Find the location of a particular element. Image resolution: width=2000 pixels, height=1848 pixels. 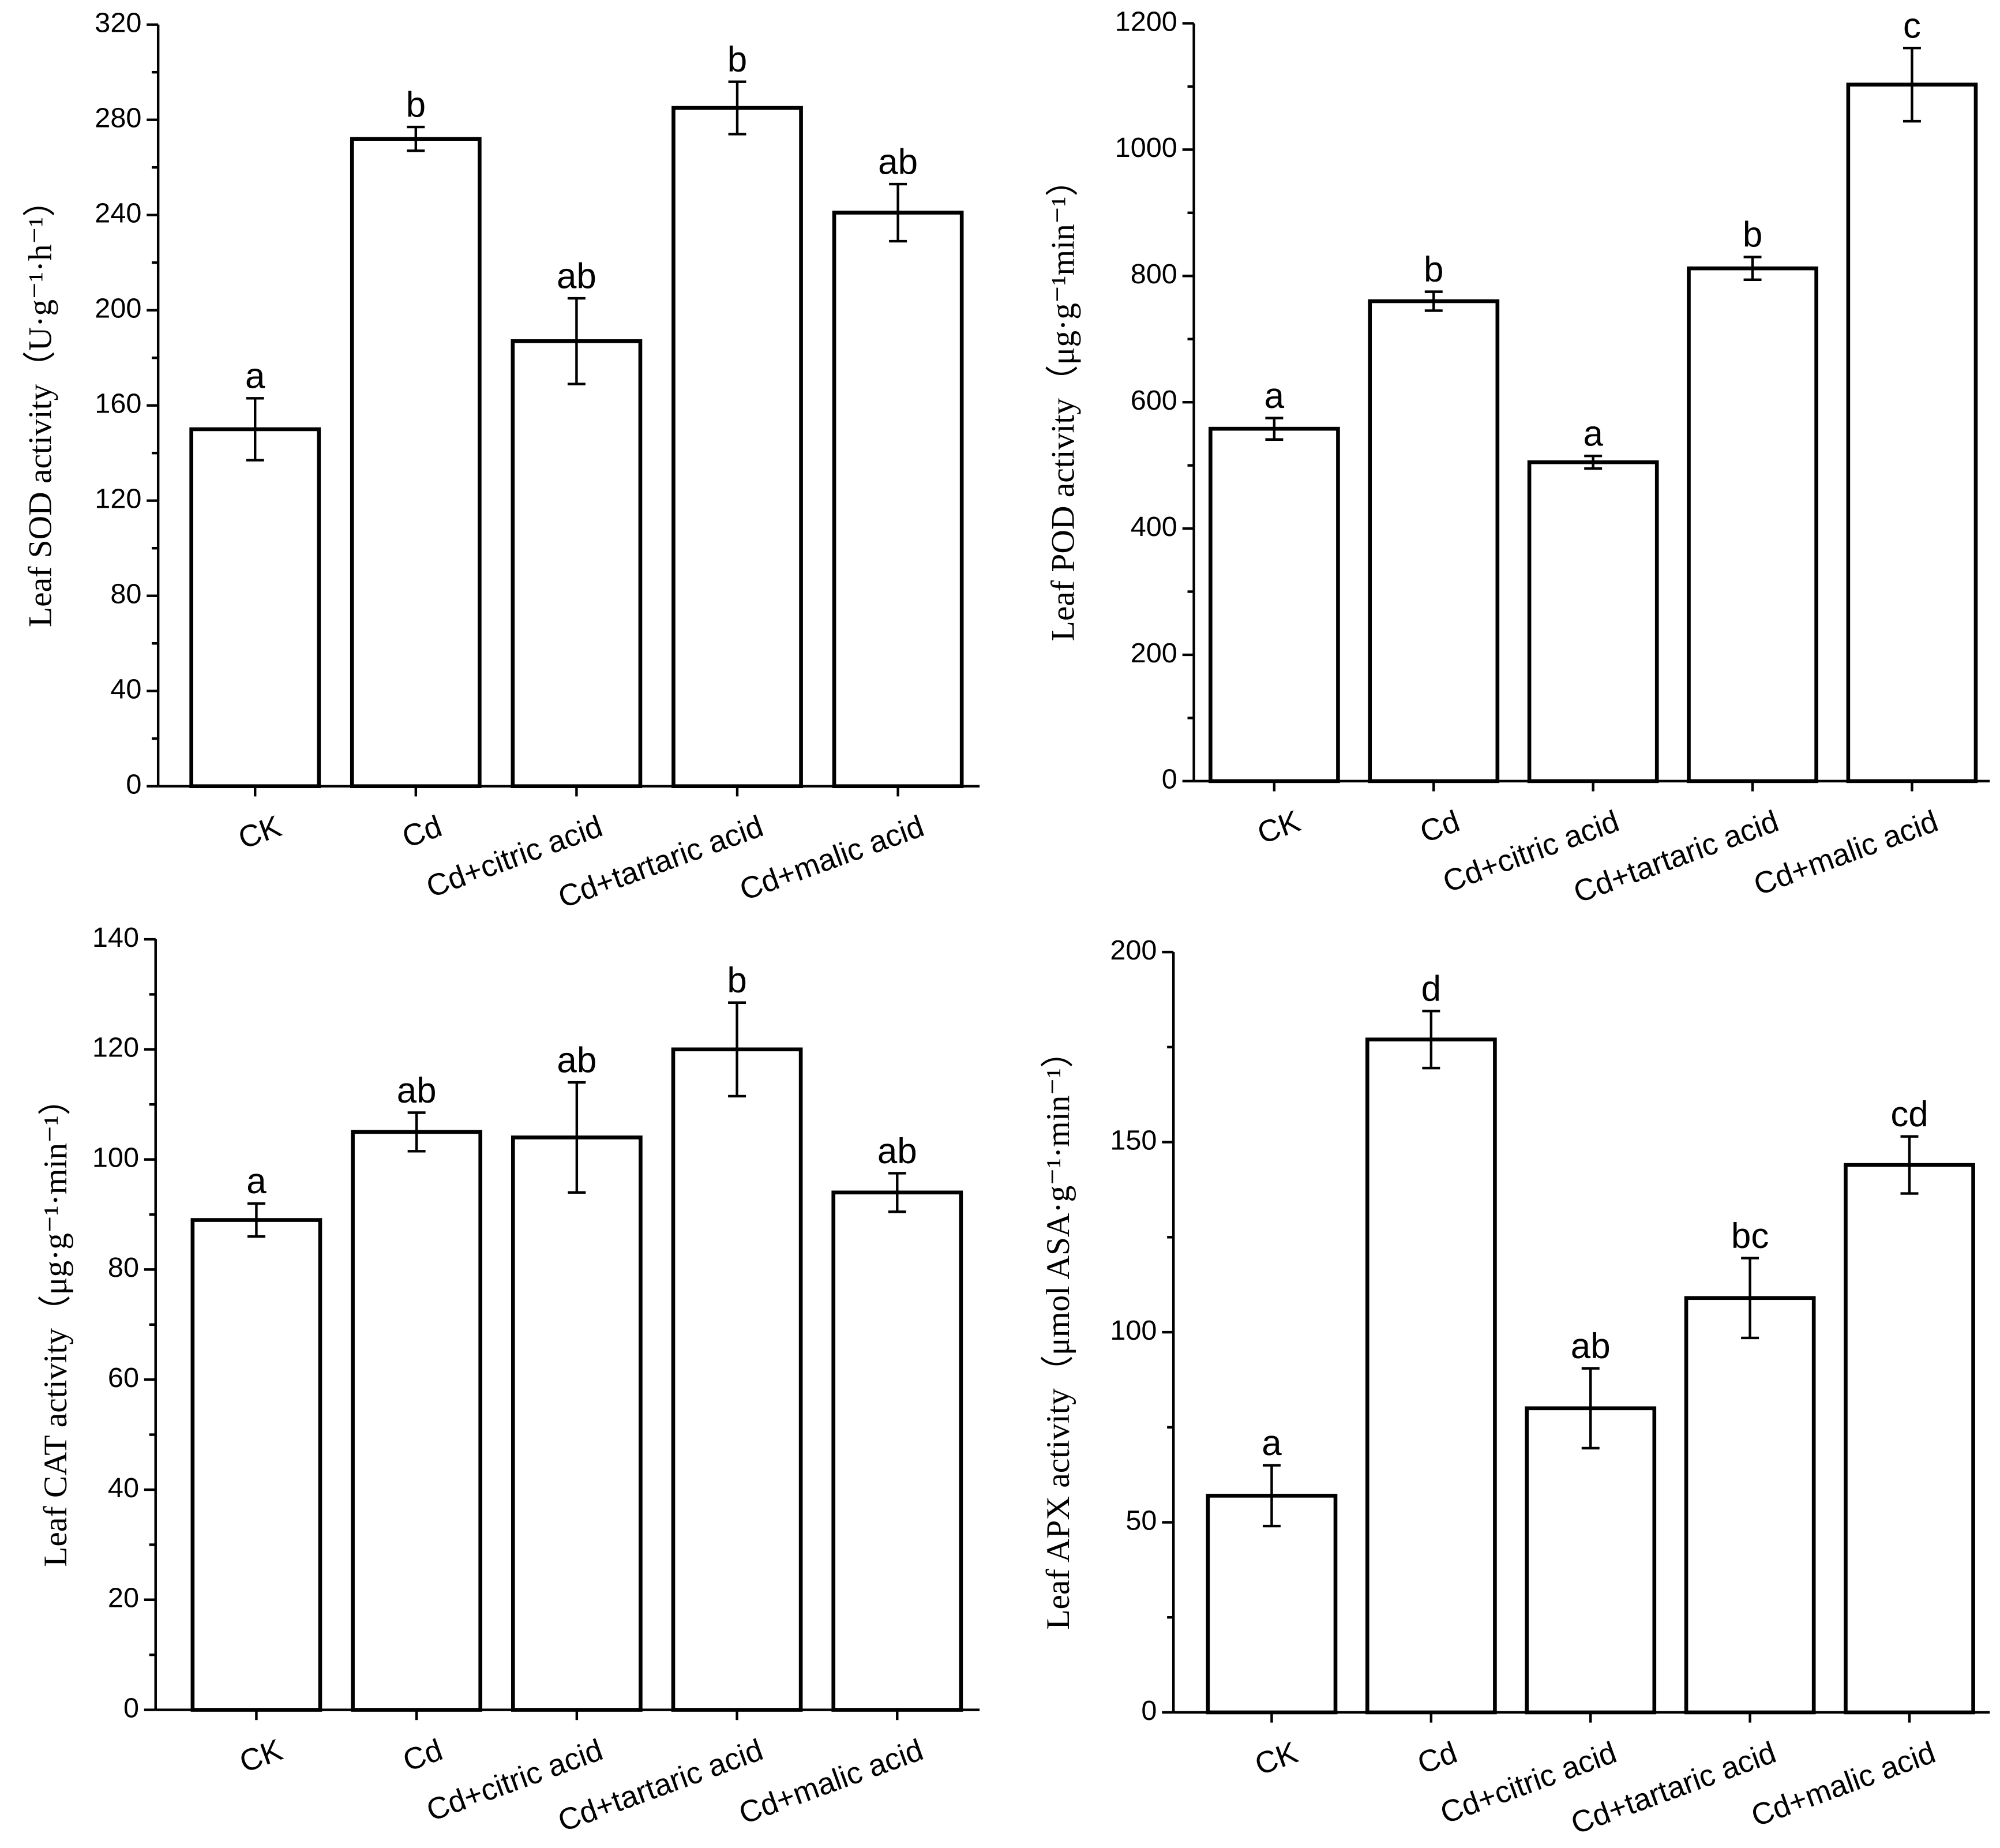

y-tick-label: 80 is located at coordinates (124, 1267).